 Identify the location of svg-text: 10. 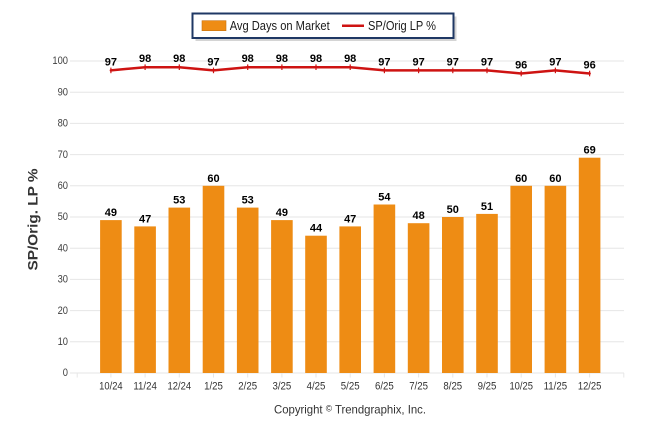
(63, 342).